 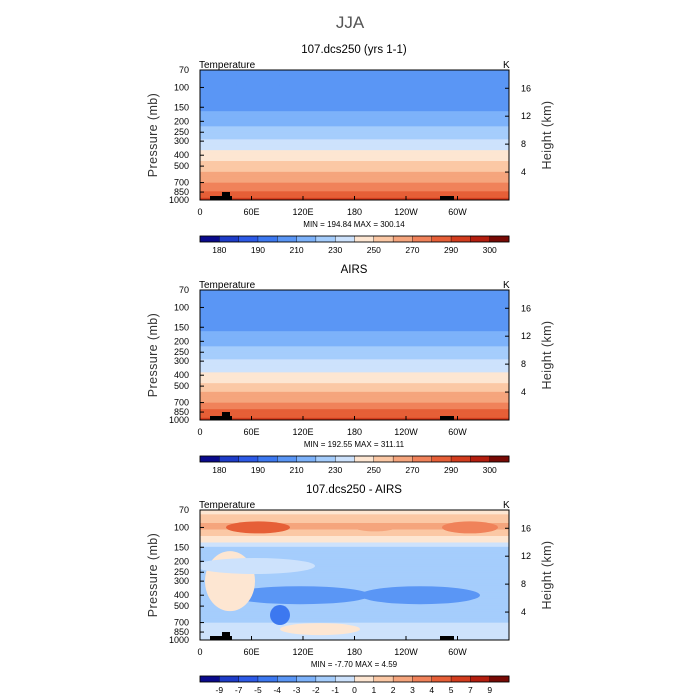 I want to click on height-tick-label: 4, so click(x=523, y=392).